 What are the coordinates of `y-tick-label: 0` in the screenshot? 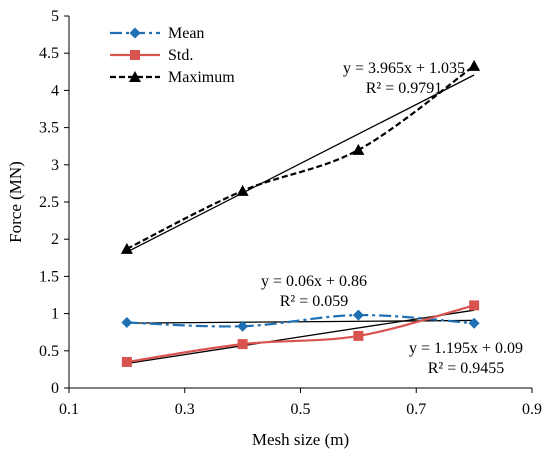 It's located at (55, 388).